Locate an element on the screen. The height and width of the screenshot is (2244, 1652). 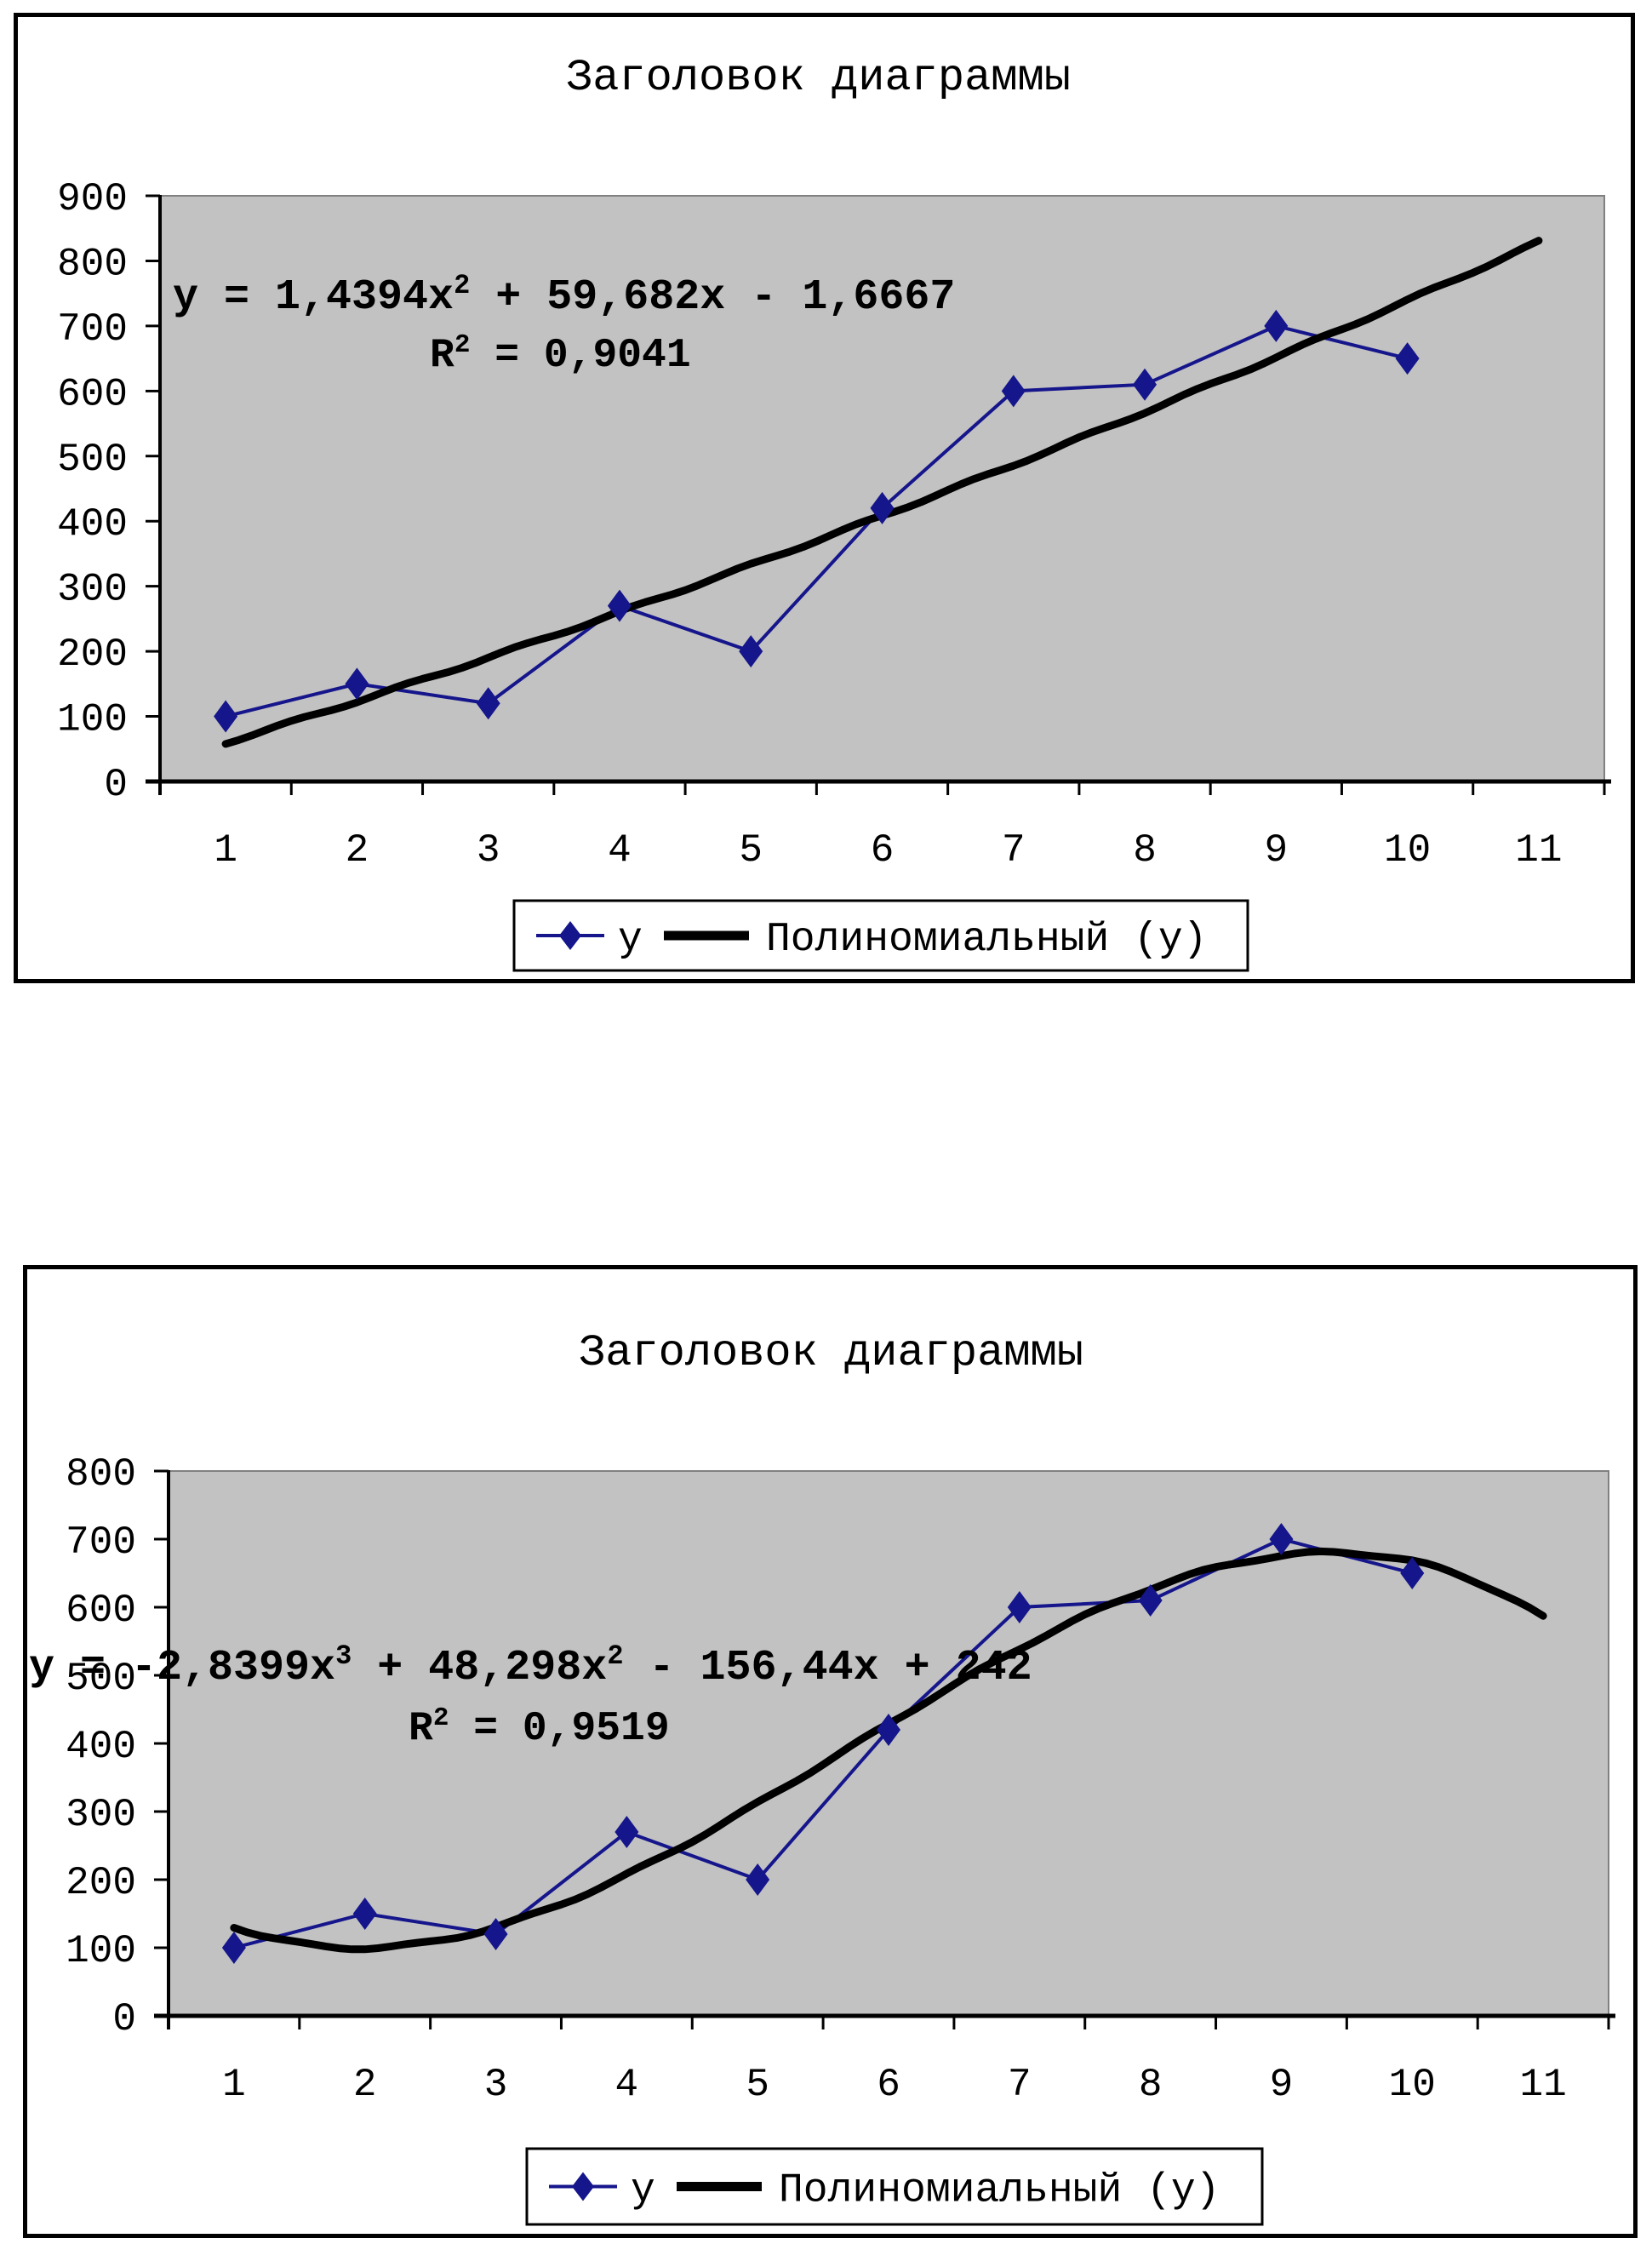
y-axis-label: 900 is located at coordinates (93, 199).